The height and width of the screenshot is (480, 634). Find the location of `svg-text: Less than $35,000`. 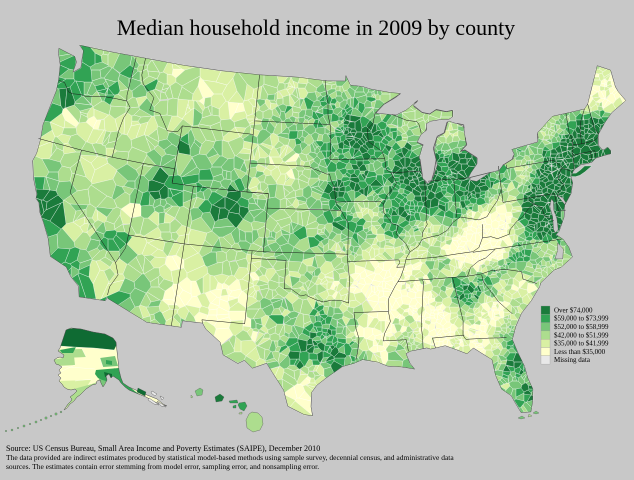

svg-text: Less than $35,000 is located at coordinates (580, 352).